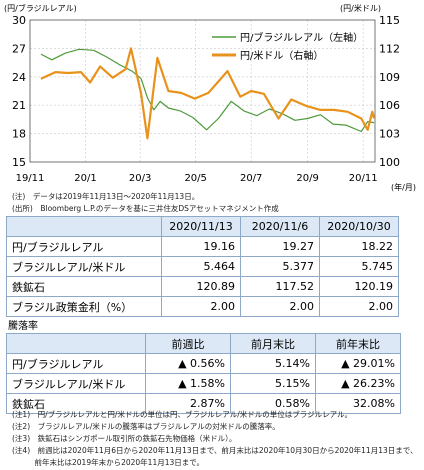 The image size is (424, 470). Describe the element at coordinates (19, 20) in the screenshot. I see `y-left-tick-label: 30` at that location.